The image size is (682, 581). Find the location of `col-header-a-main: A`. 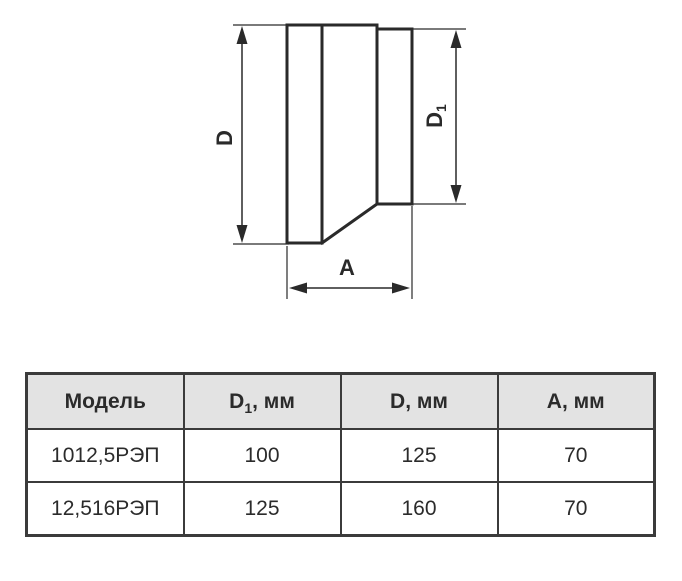

col-header-a-main: A is located at coordinates (554, 401).